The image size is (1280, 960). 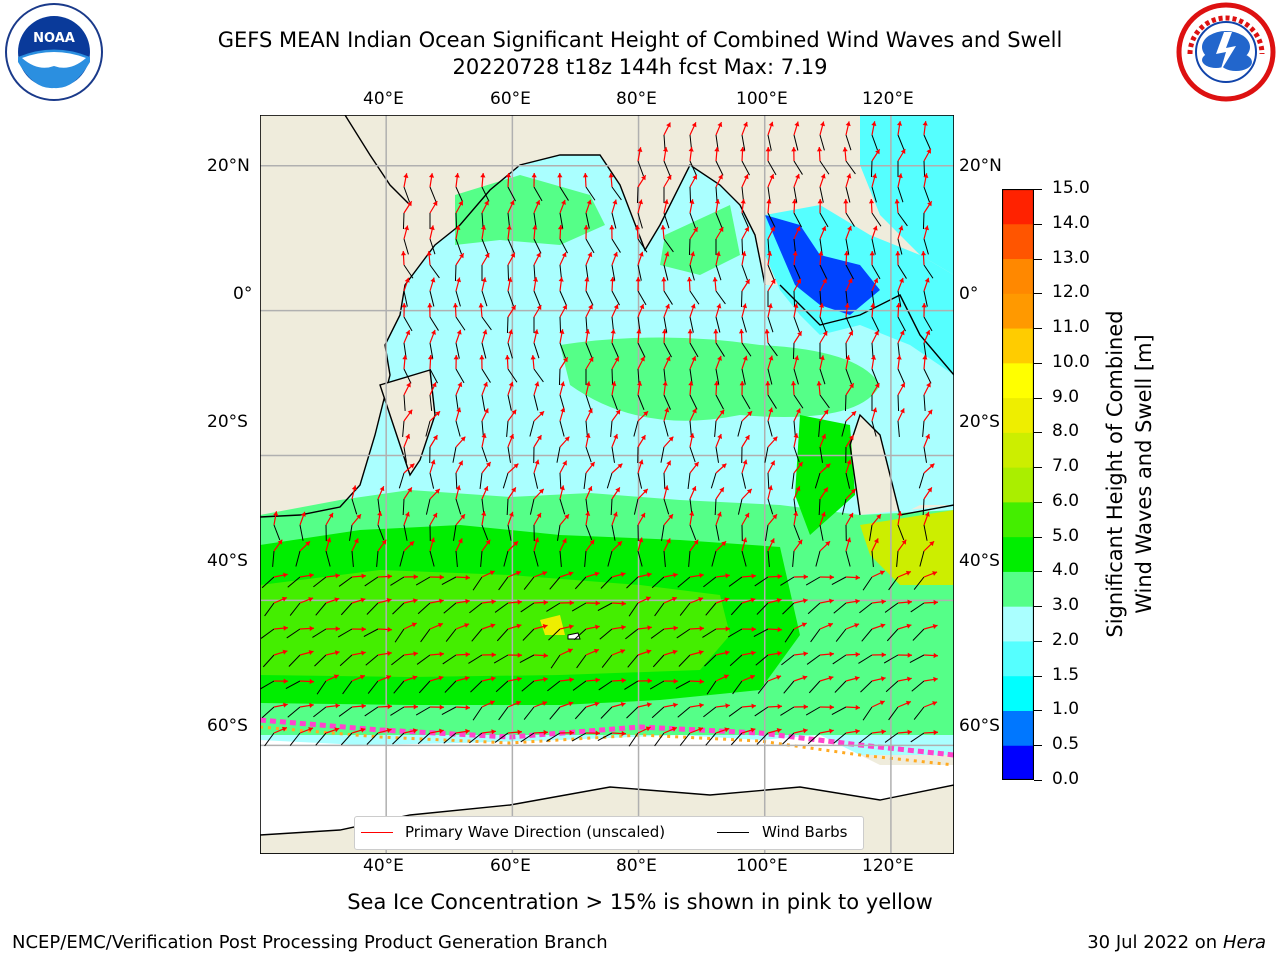 What do you see at coordinates (888, 99) in the screenshot?
I see `lon-label-top-120e: 120°E` at bounding box center [888, 99].